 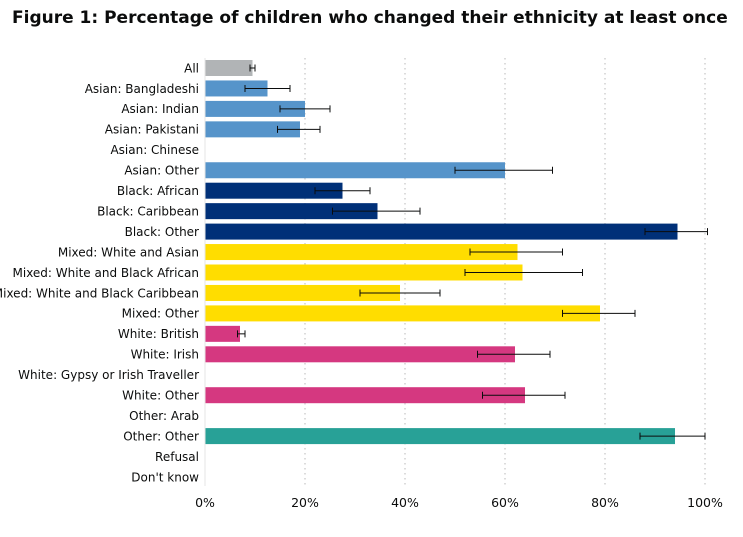 I want to click on category-label: Mixed: White and Asian, so click(x=128, y=252).